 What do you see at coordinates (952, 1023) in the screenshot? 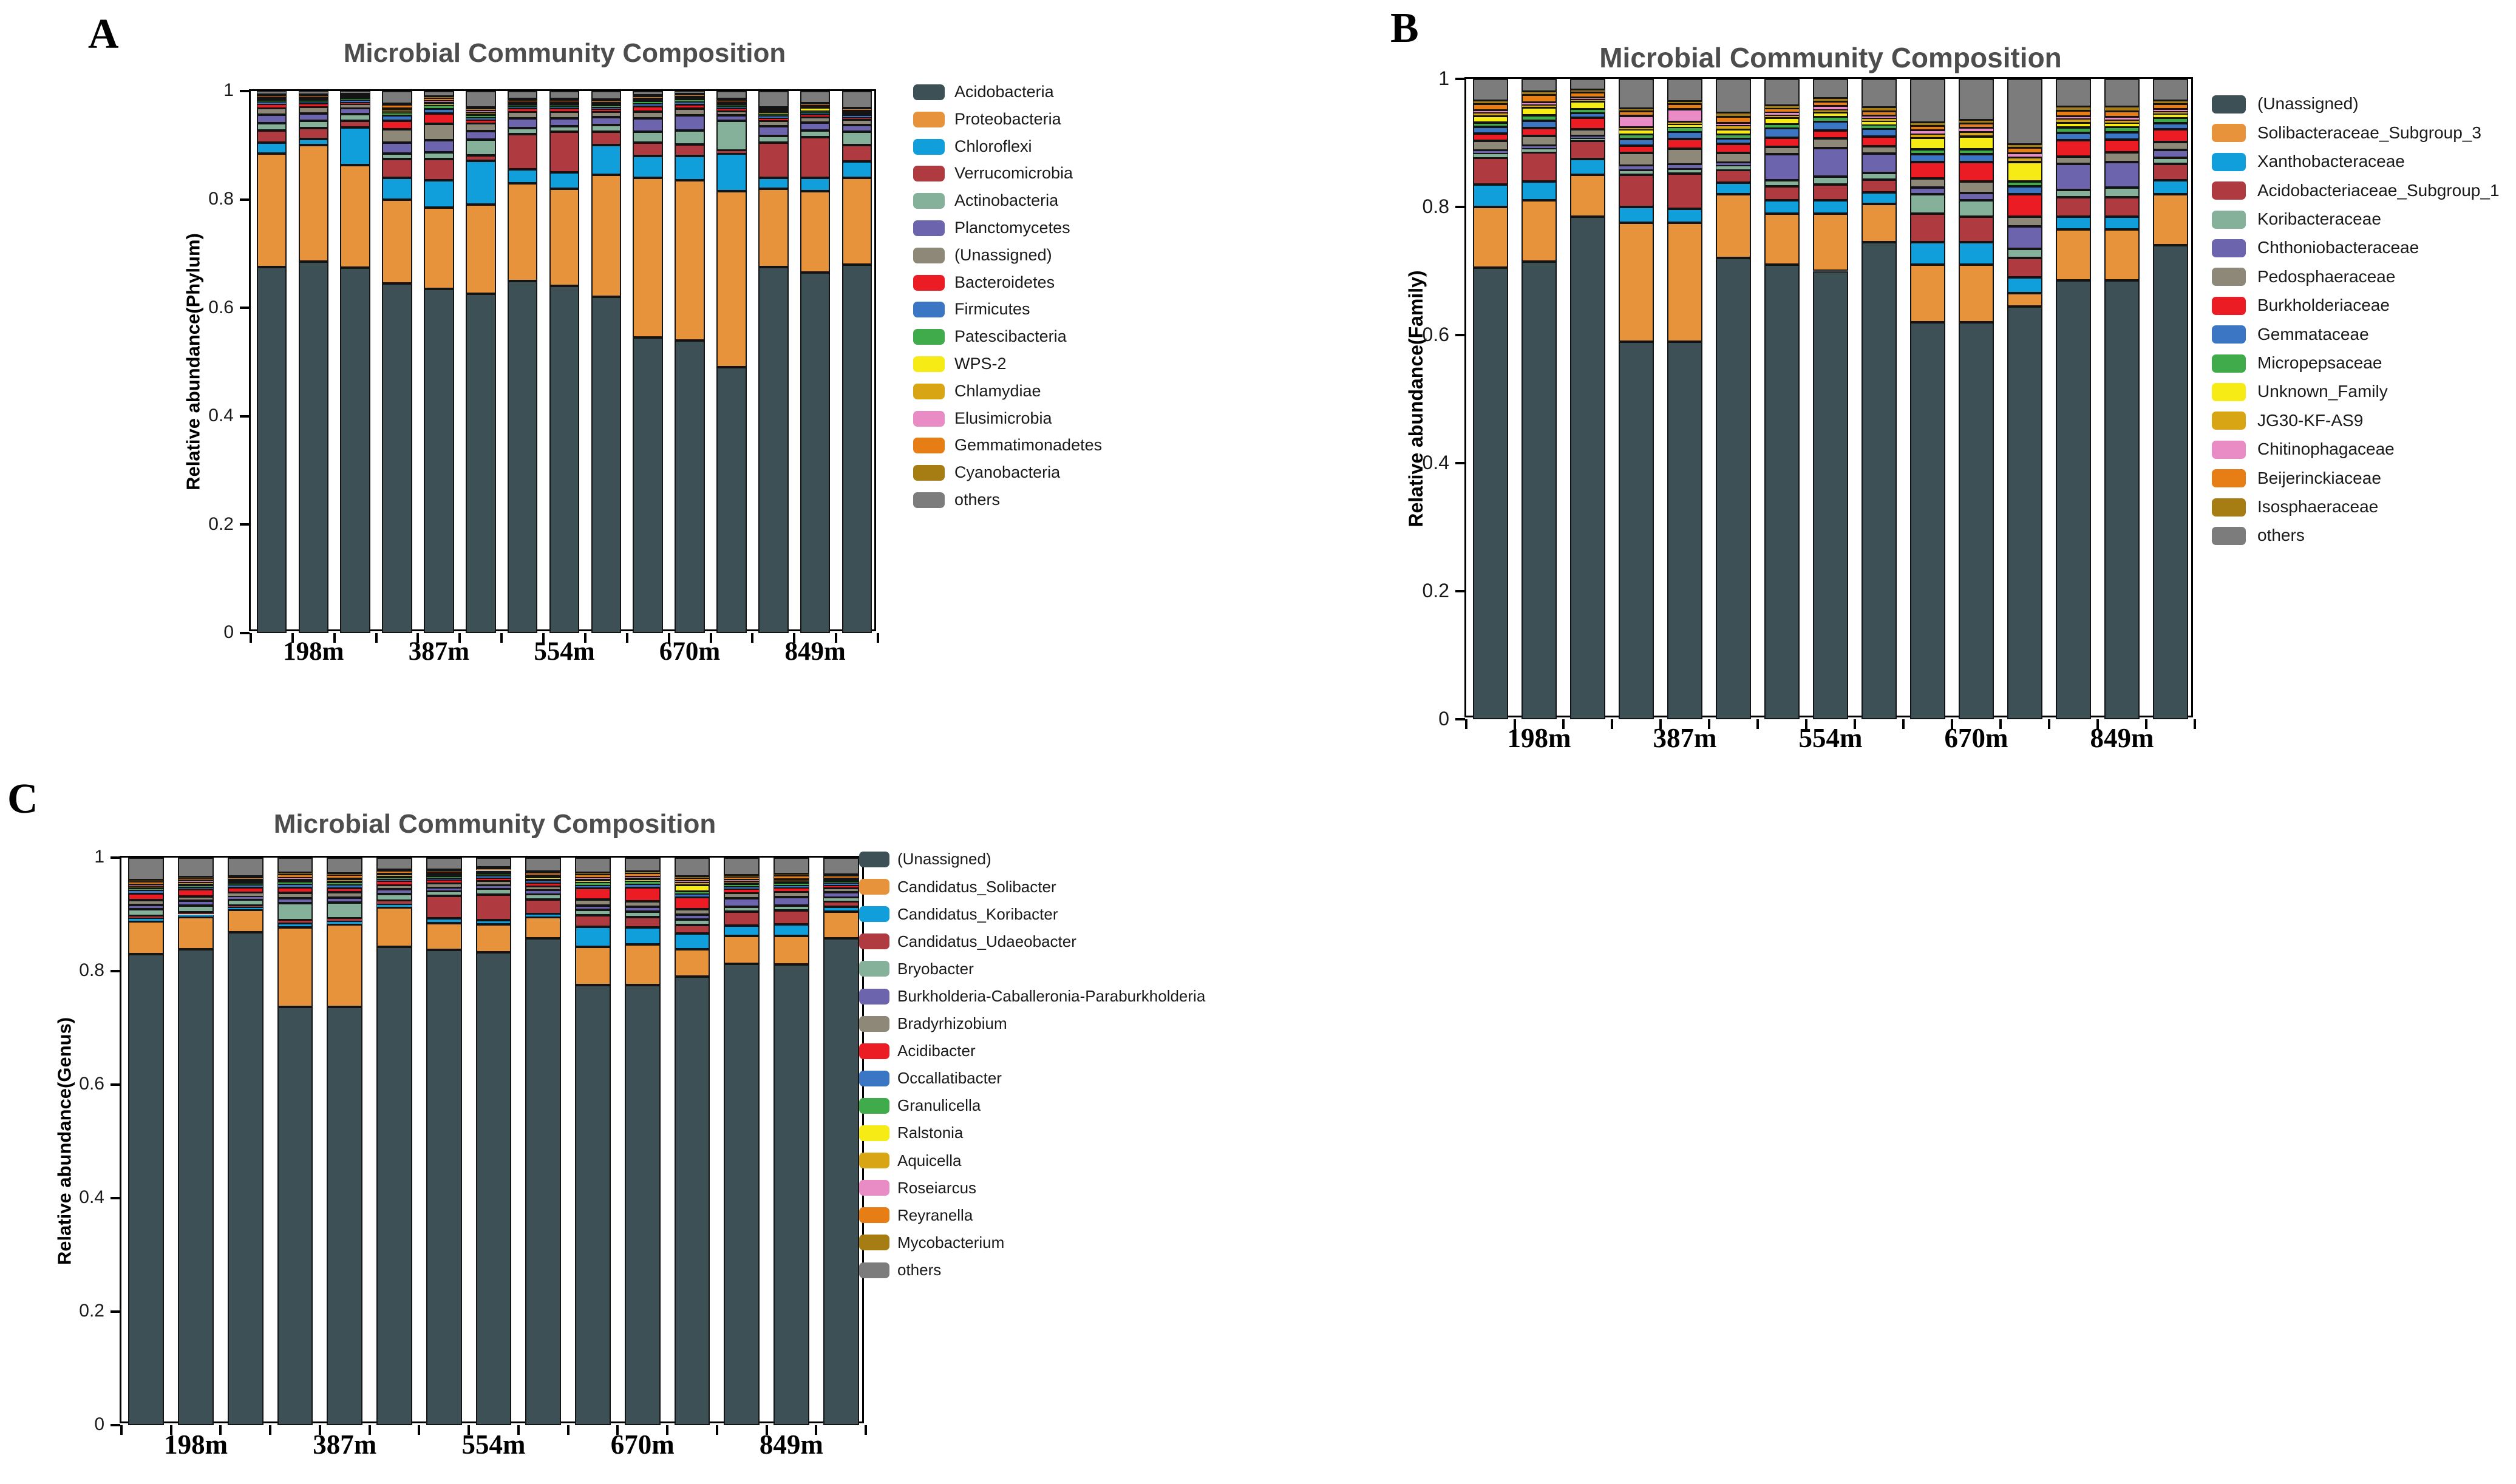
I see `legend-label: Bradyrhizobium` at bounding box center [952, 1023].